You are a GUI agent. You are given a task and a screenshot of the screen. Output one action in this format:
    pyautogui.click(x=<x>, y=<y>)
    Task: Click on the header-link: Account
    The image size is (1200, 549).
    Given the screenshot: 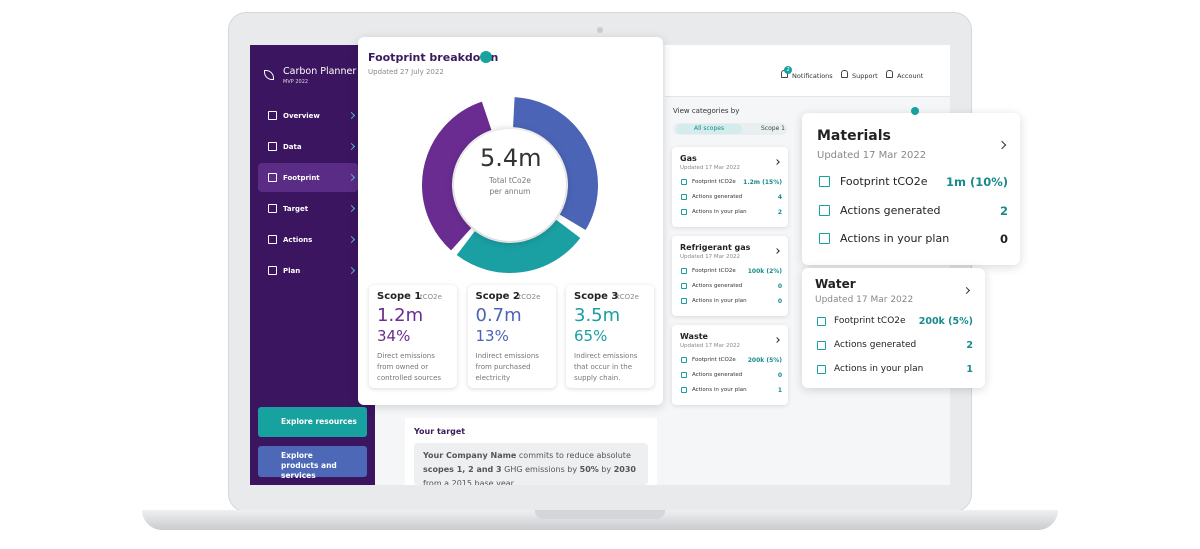 What is the action you would take?
    pyautogui.click(x=910, y=76)
    